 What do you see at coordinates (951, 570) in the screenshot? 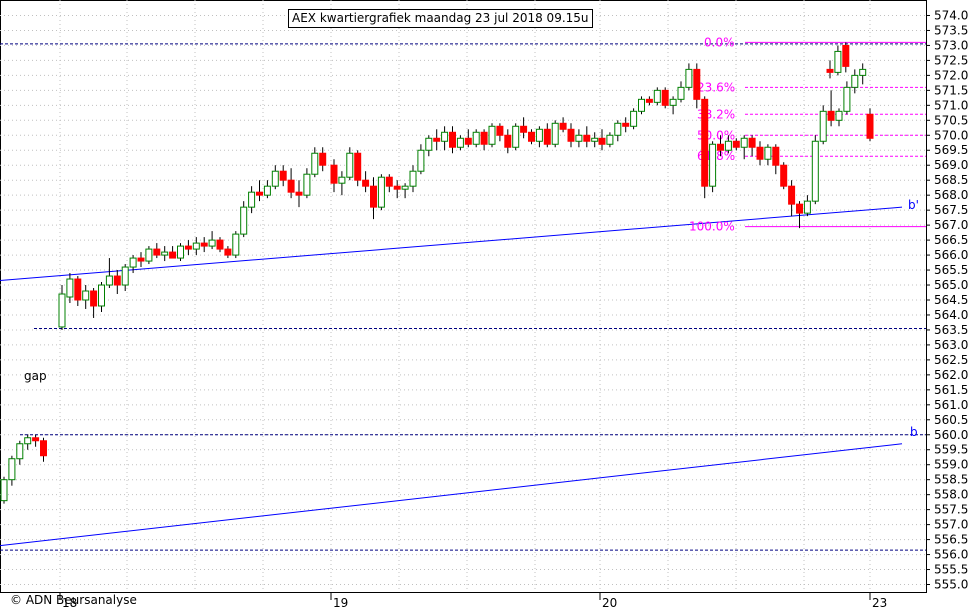
I see `y-tick-label: 555.5` at bounding box center [951, 570].